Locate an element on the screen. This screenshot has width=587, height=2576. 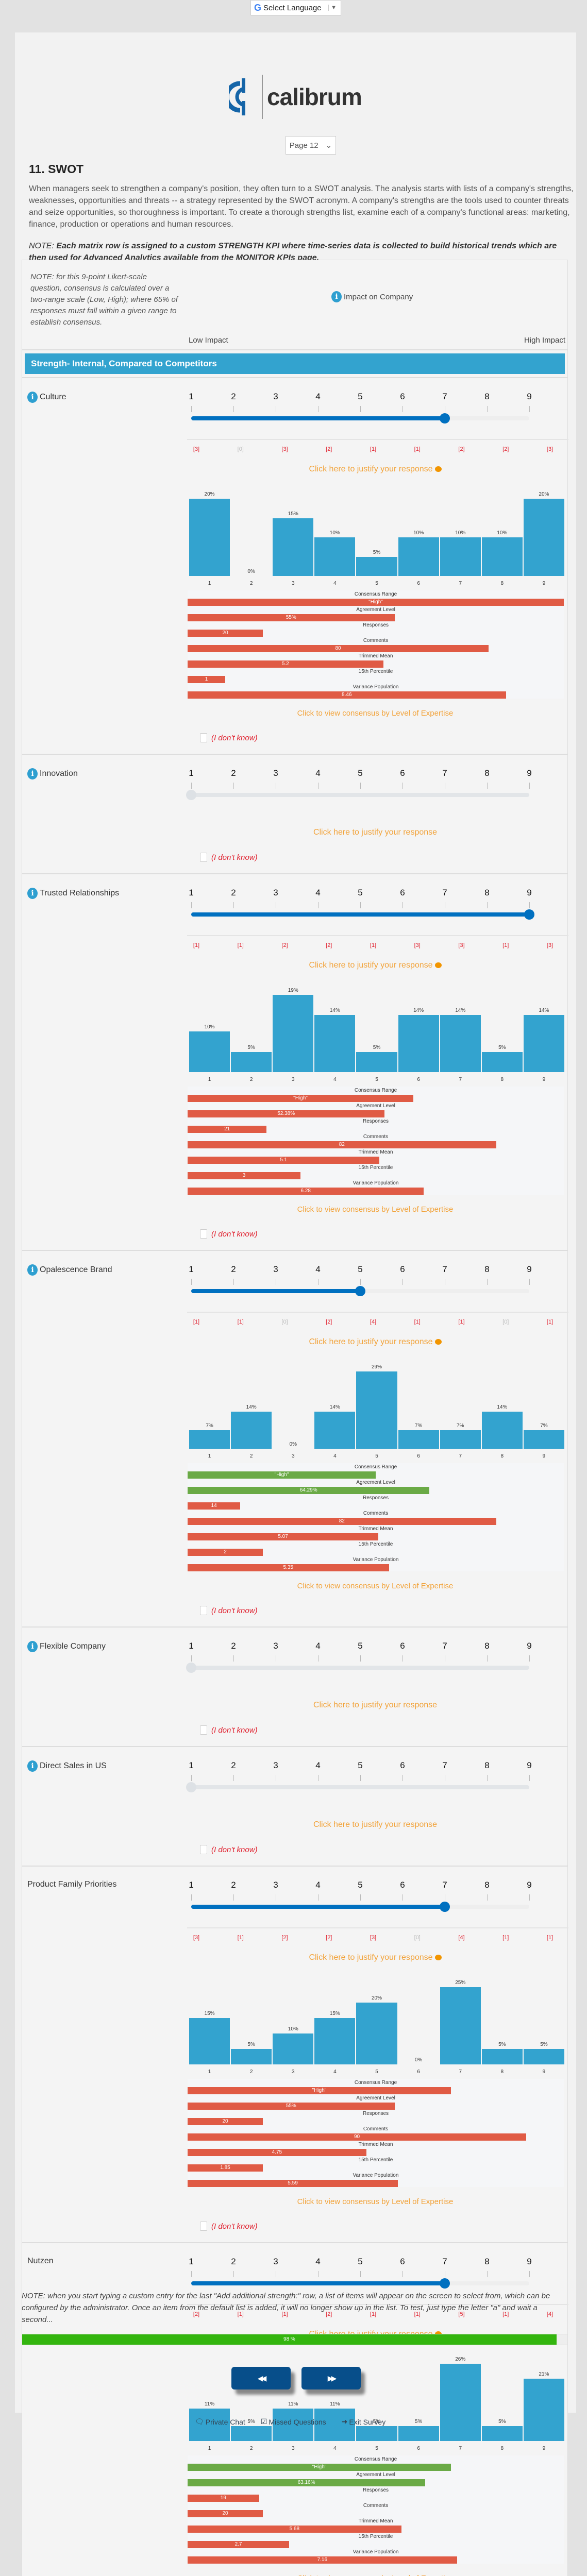
scale-number: 9 is located at coordinates (530, 1646).